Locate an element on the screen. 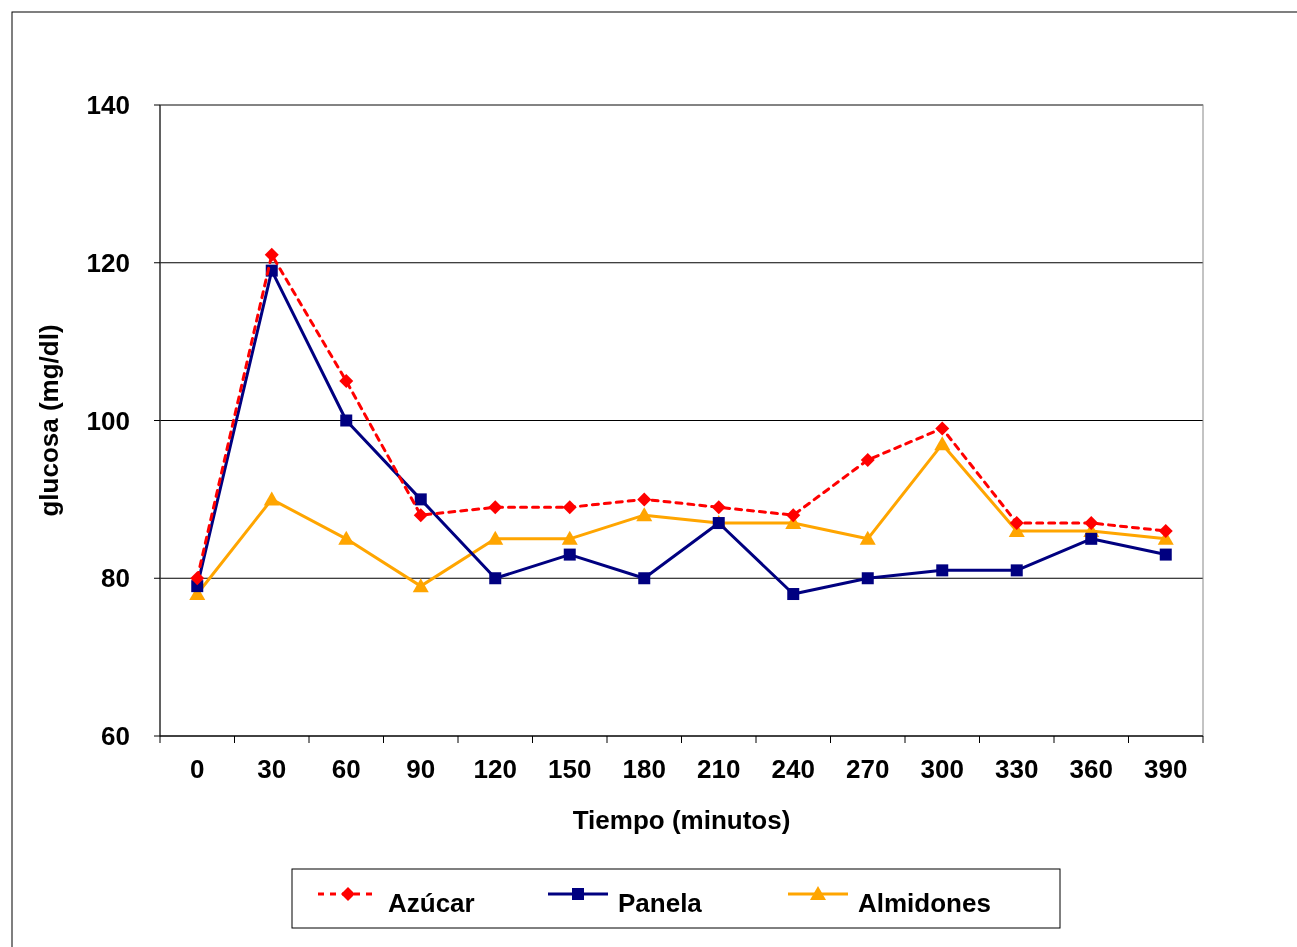  x-tick-label: 150 is located at coordinates (570, 769).